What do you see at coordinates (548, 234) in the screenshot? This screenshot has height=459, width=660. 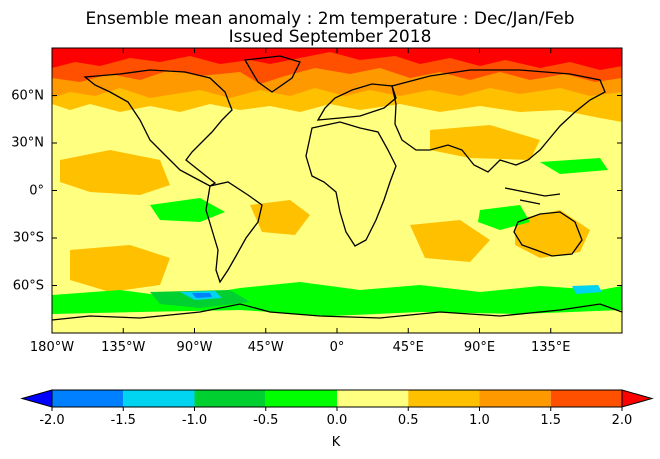 I see `coast-australia` at bounding box center [548, 234].